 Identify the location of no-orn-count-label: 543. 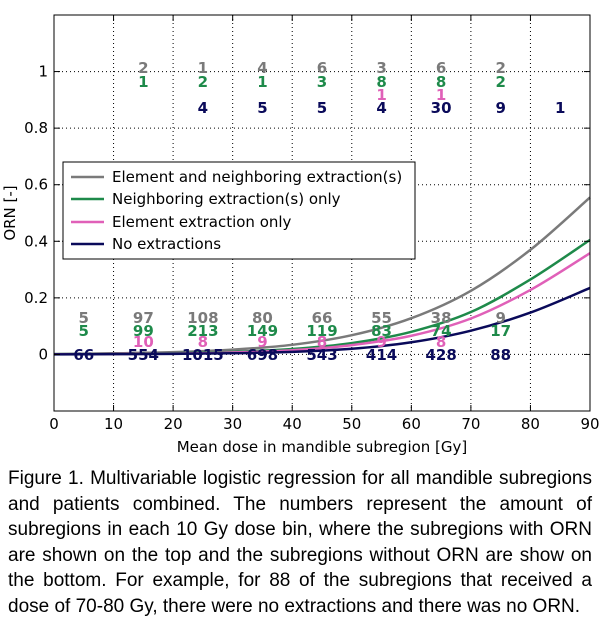
(321, 355).